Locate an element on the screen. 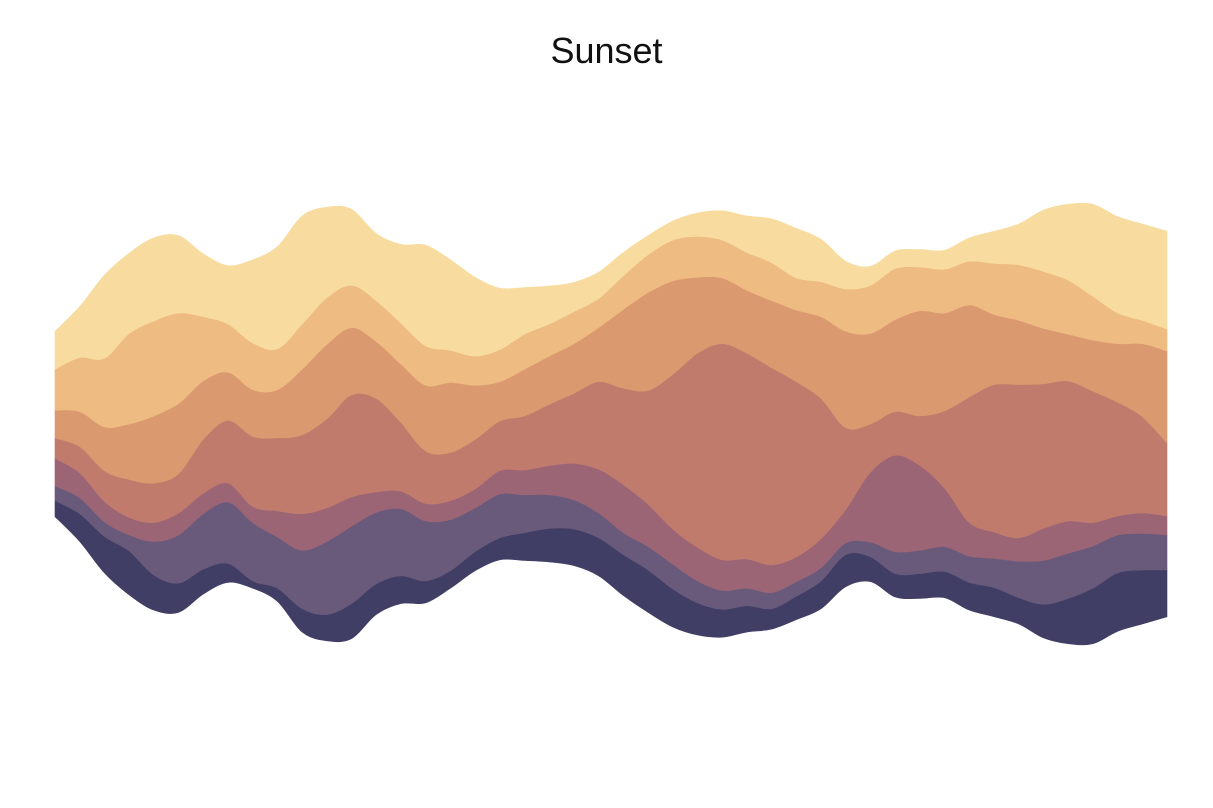 This screenshot has width=1213, height=808. chart-title: Sunset is located at coordinates (606, 50).